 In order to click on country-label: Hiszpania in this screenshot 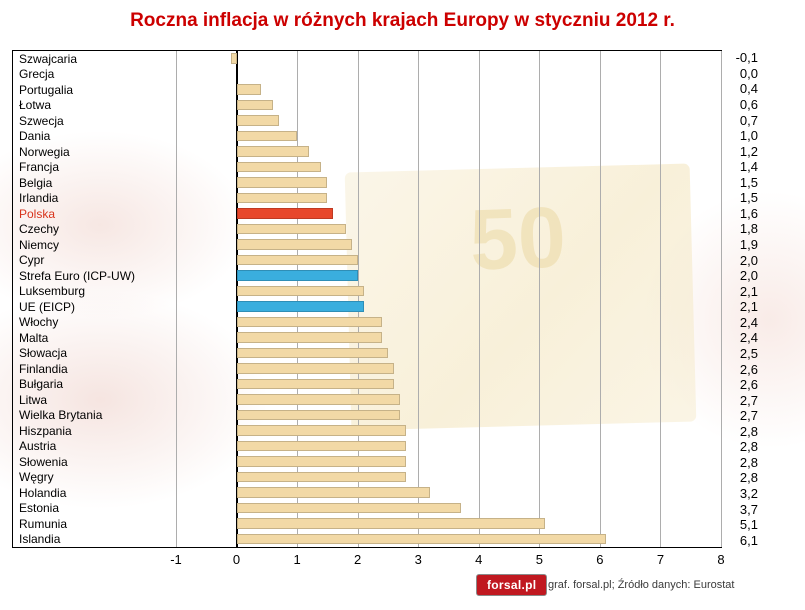, I will do `click(45, 430)`.